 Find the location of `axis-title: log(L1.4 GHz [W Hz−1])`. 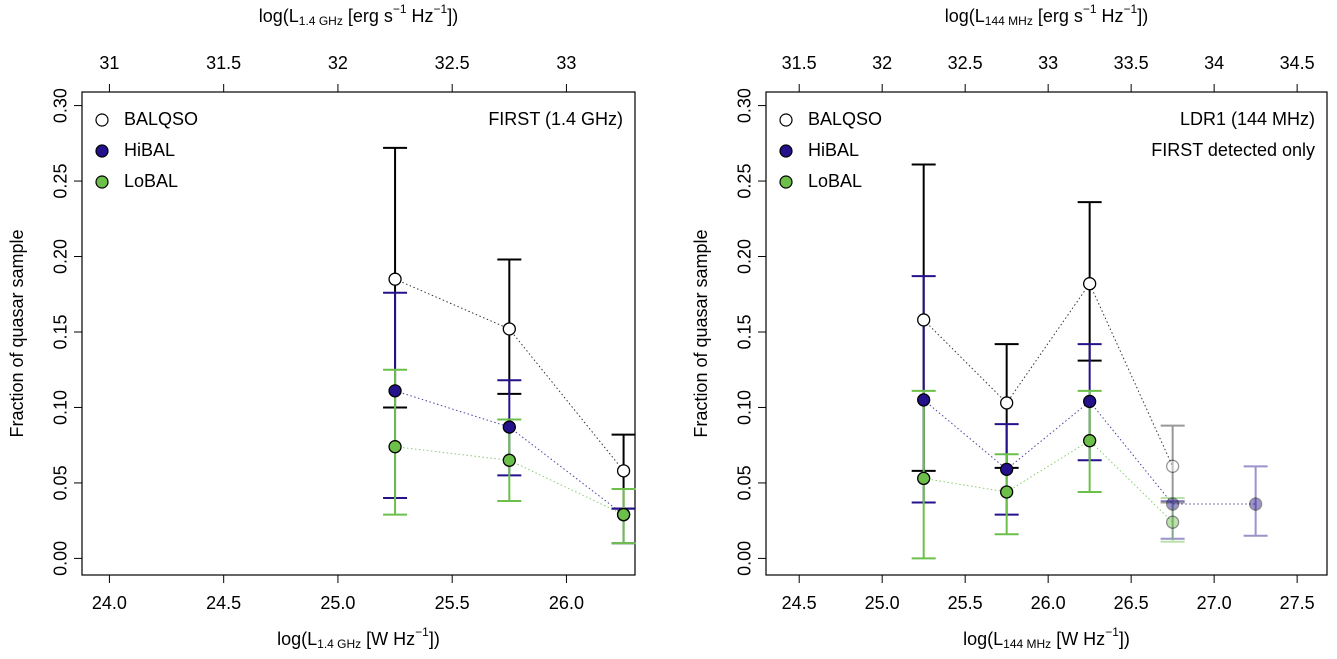

axis-title: log(L1.4 GHz [W Hz−1]) is located at coordinates (358, 638).